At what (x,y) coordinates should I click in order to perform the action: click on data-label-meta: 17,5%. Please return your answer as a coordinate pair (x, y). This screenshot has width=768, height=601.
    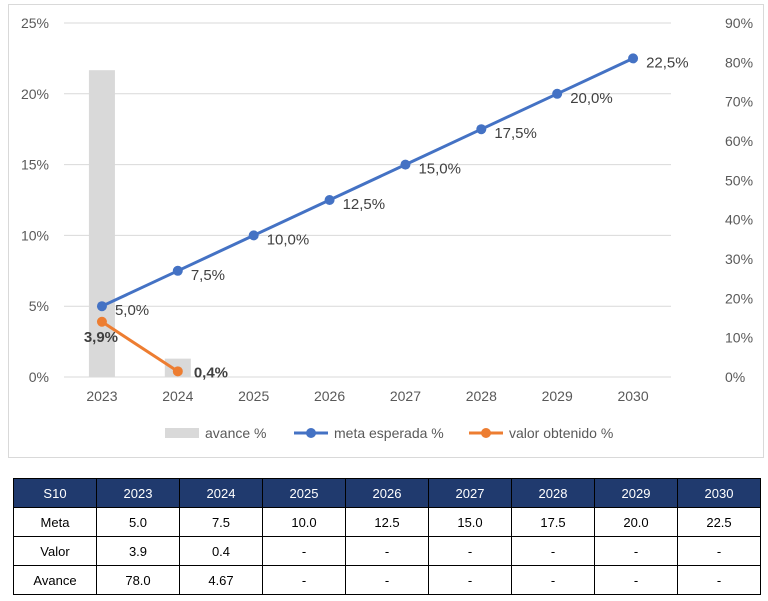
    Looking at the image, I should click on (515, 133).